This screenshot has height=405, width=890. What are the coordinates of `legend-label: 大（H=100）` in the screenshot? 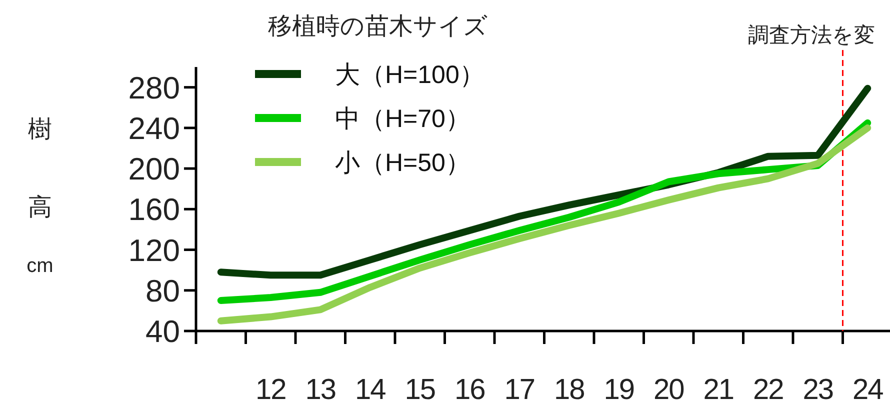 It's located at (409, 75).